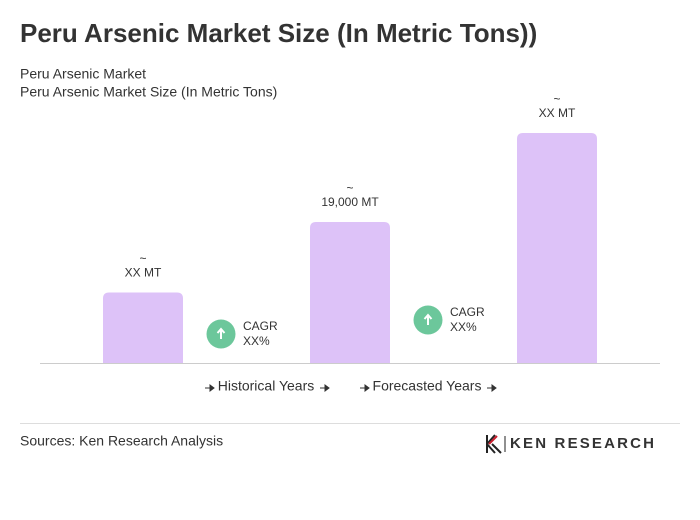  What do you see at coordinates (582, 443) in the screenshot?
I see `brand-name: KEN RESEARCH` at bounding box center [582, 443].